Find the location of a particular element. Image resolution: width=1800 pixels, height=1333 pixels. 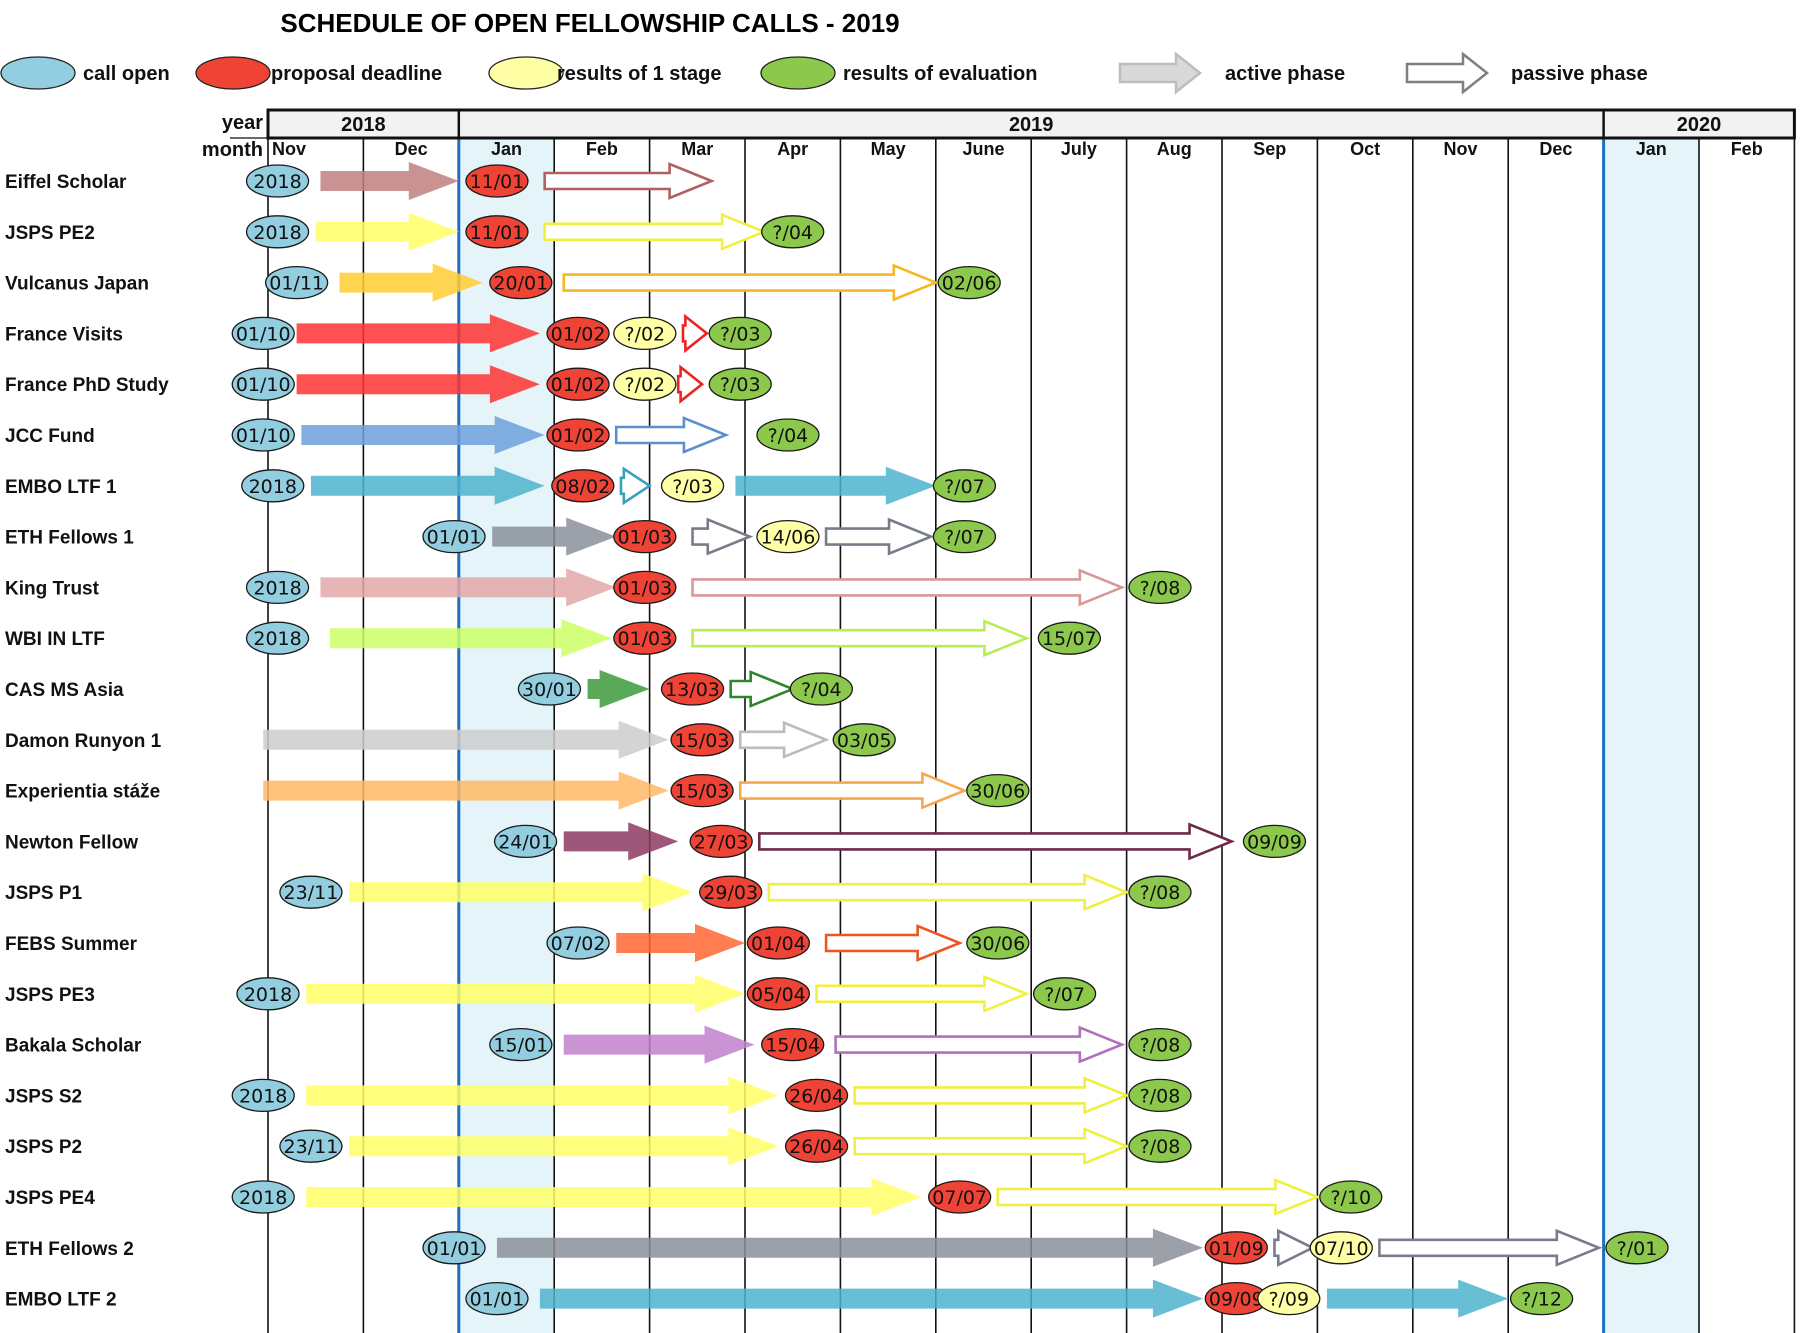

month-label: July is located at coordinates (1079, 149).